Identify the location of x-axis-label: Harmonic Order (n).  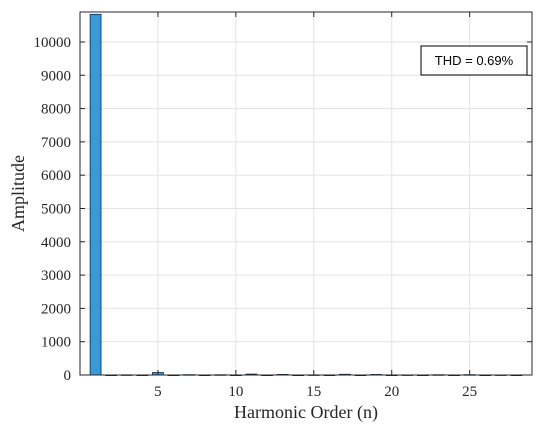
(306, 412).